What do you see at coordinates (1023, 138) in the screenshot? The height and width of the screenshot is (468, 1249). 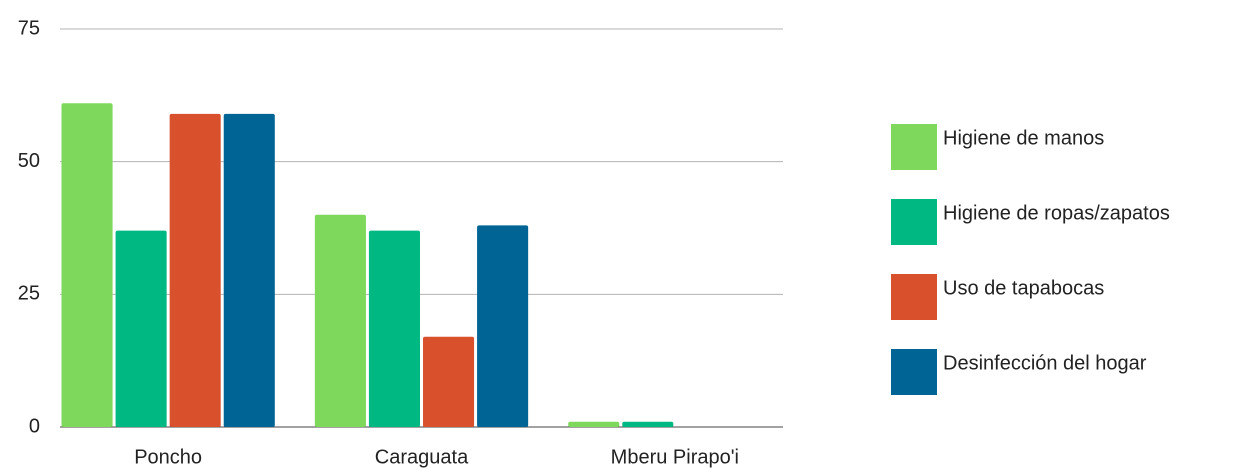 I see `legend-label: Higiene de manos` at bounding box center [1023, 138].